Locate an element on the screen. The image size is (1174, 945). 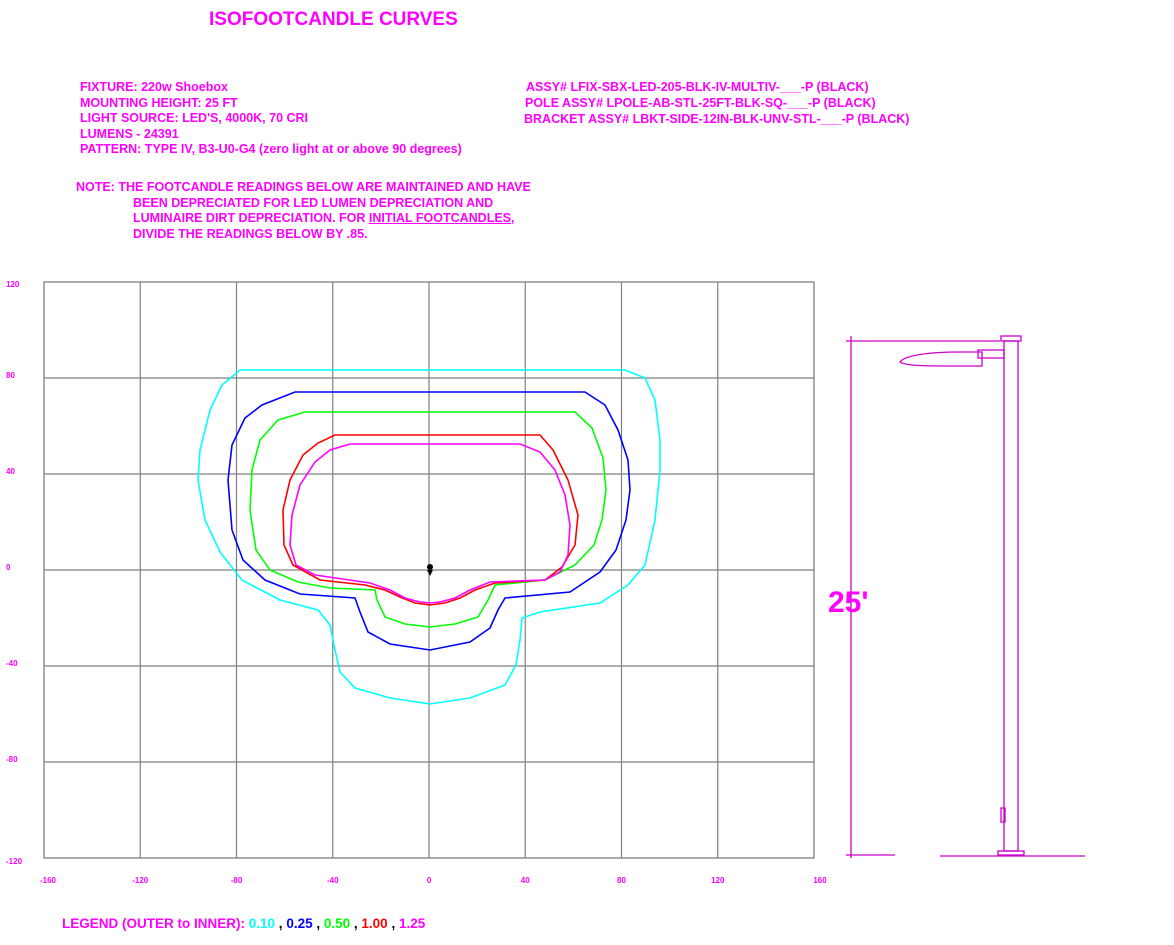
isofootcandle-curves is located at coordinates (429, 537).